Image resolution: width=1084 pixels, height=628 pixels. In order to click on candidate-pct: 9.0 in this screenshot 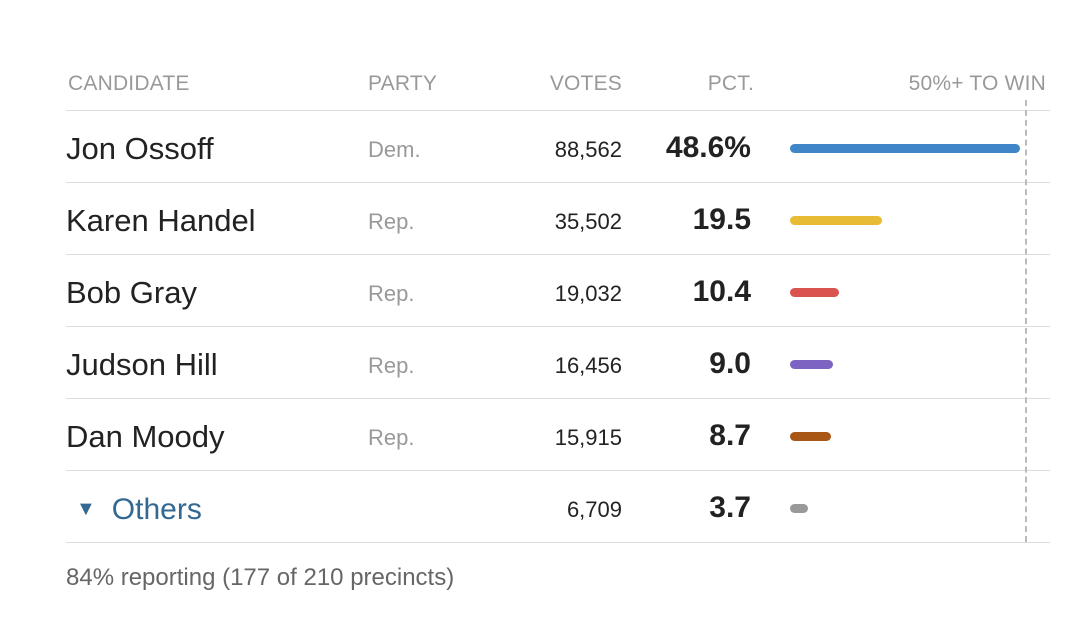, I will do `click(730, 363)`.